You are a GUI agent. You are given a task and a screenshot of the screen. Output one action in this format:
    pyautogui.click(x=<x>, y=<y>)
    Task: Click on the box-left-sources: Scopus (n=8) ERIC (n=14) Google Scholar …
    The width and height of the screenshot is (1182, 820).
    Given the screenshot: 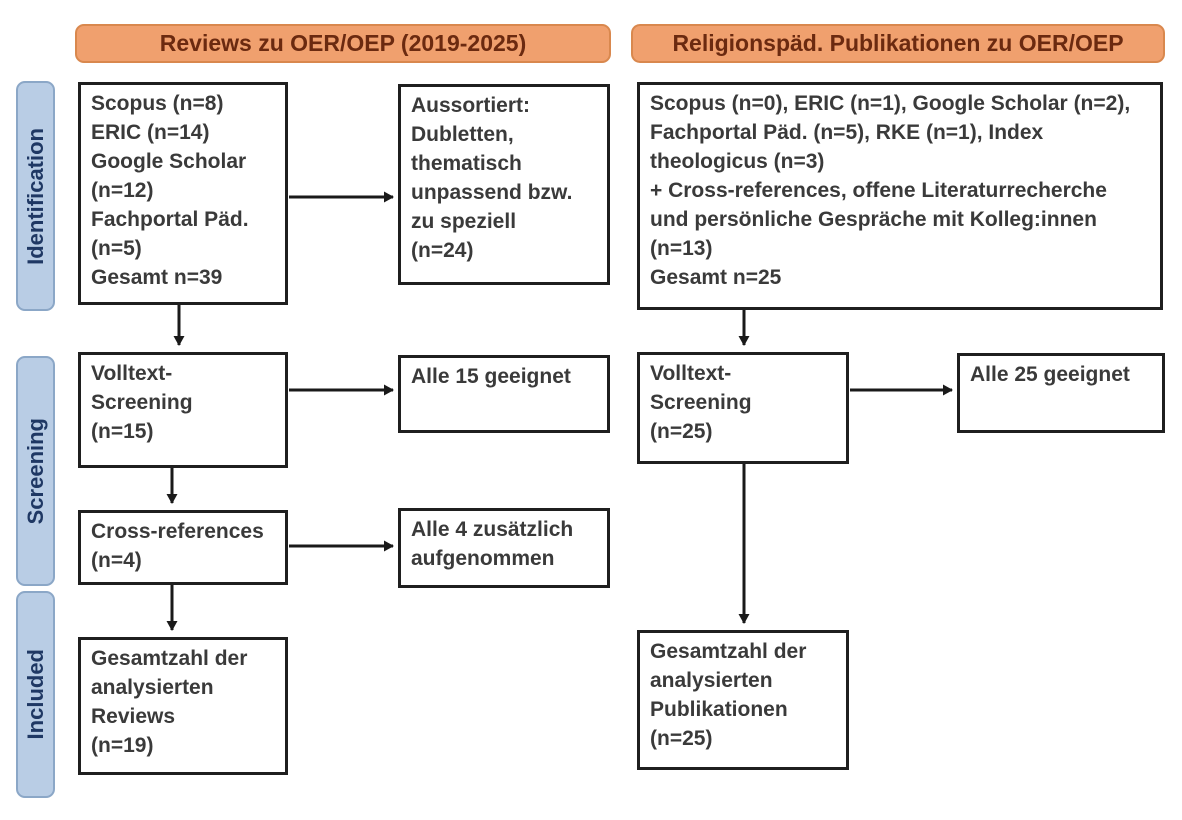 What is the action you would take?
    pyautogui.click(x=183, y=193)
    